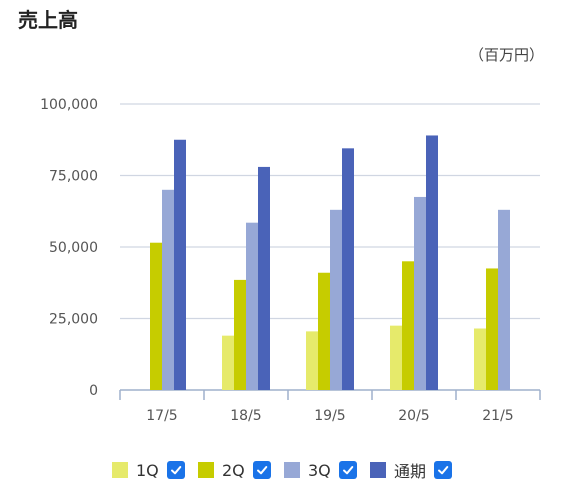 The width and height of the screenshot is (564, 487). I want to click on chart-title: 売上高, so click(48, 20).